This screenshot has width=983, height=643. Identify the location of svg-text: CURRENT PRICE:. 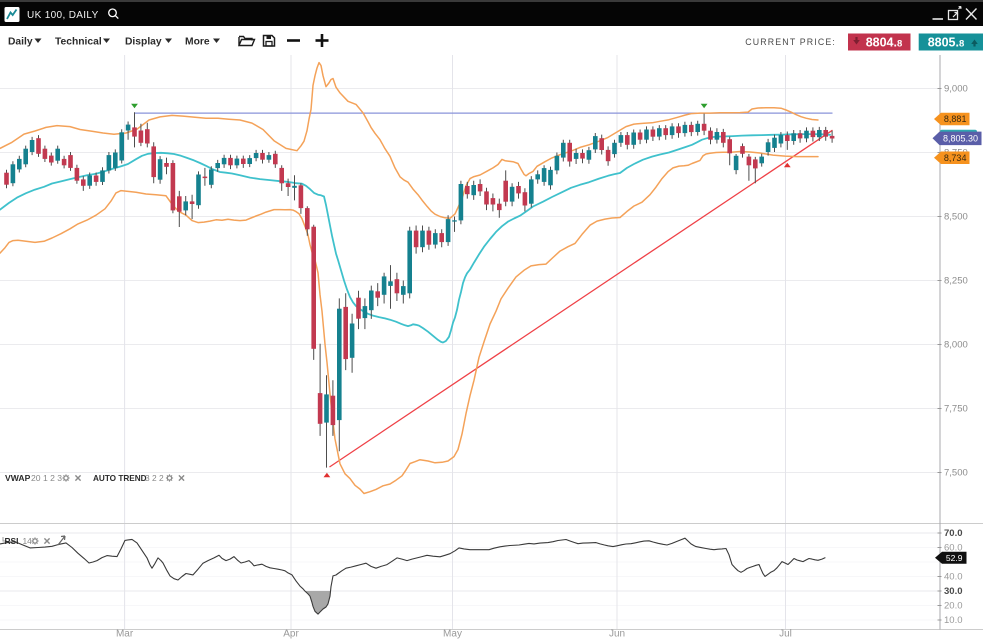
(790, 42).